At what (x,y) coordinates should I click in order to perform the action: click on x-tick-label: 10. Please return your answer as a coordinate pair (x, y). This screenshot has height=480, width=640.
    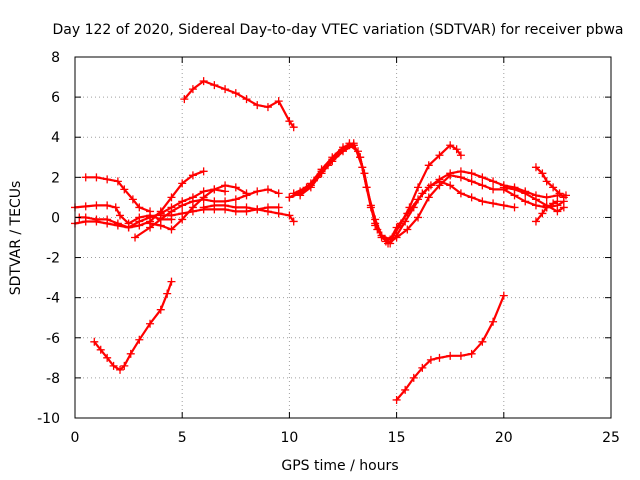
    Looking at the image, I should click on (289, 438).